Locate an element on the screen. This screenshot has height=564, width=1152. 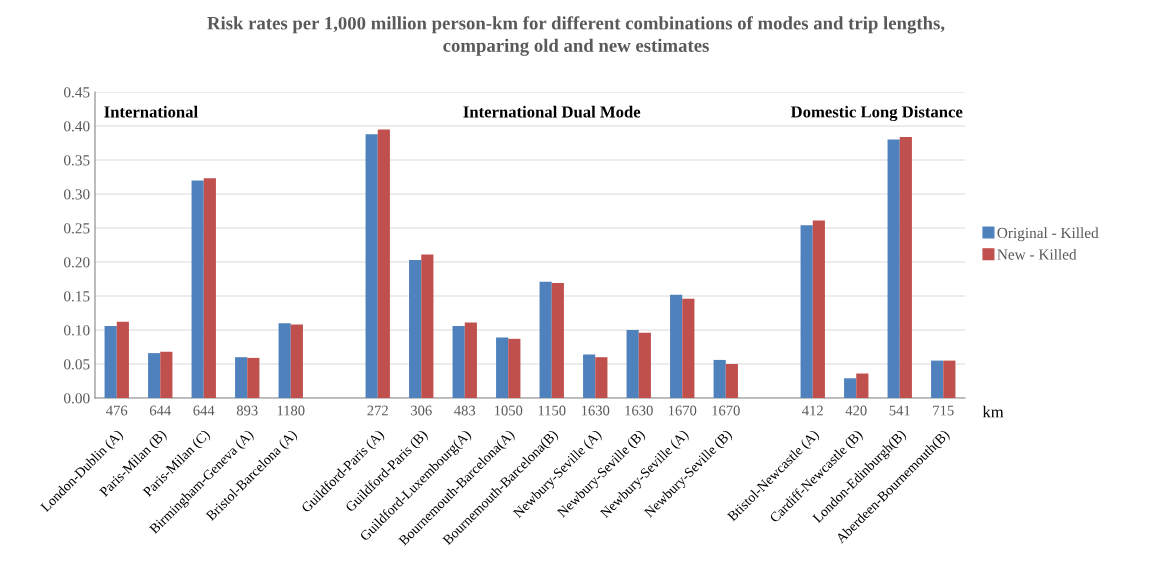
annotation: International is located at coordinates (151, 111).